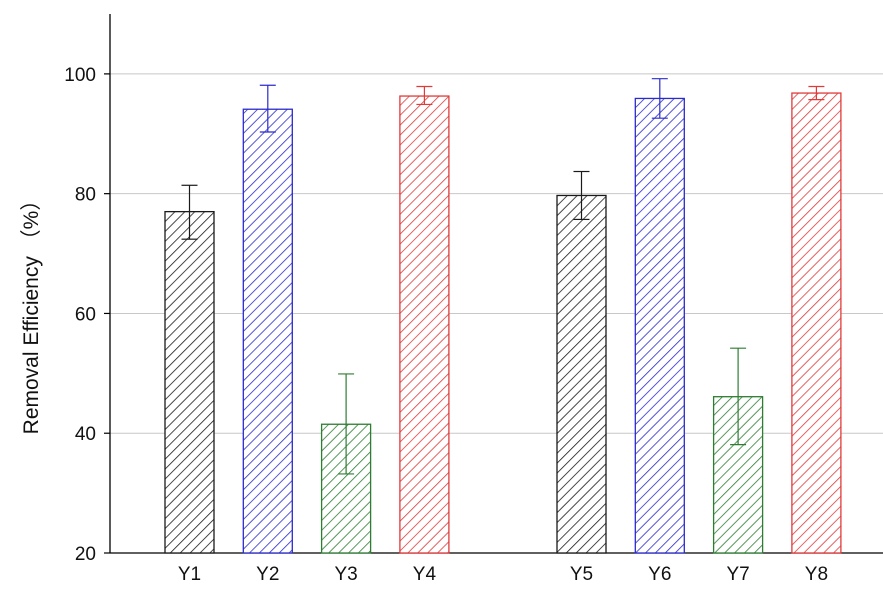  I want to click on y-tick-label: 100, so click(80, 75).